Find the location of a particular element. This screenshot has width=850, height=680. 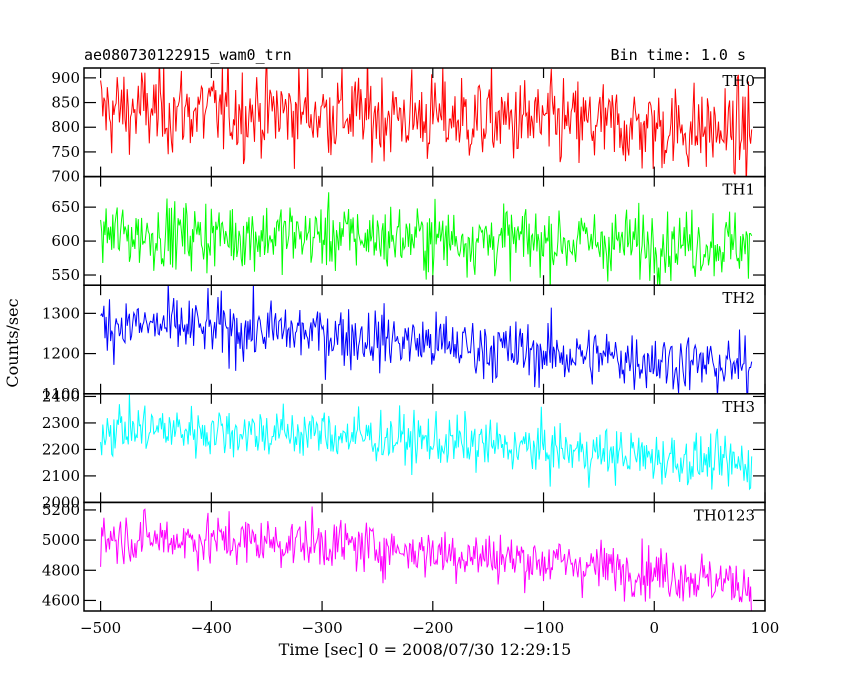

y-tick-label: 700 is located at coordinates (65, 177).